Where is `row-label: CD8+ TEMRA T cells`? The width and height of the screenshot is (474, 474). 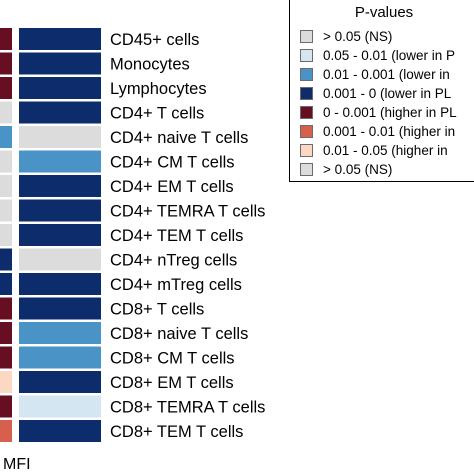 row-label: CD8+ TEMRA T cells is located at coordinates (187, 408).